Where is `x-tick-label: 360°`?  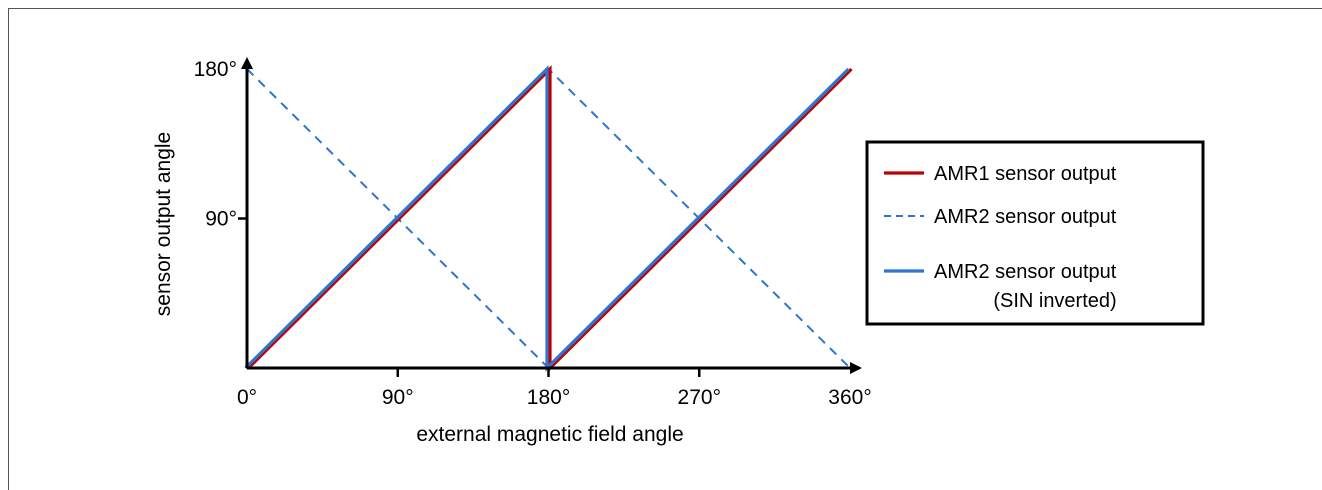 x-tick-label: 360° is located at coordinates (849, 397).